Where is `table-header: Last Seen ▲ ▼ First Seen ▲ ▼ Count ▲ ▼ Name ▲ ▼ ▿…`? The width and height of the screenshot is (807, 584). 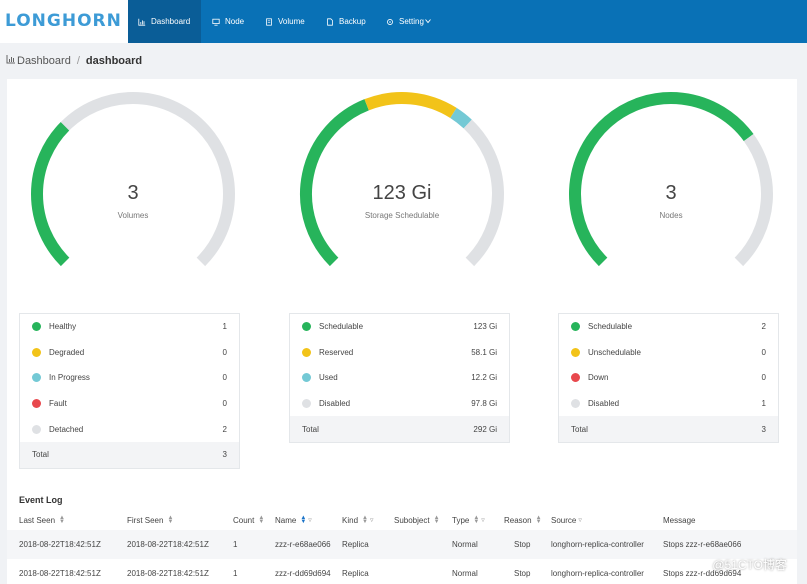 table-header: Last Seen ▲ ▼ First Seen ▲ ▼ Count ▲ ▼ Name ▲ ▼ ▿… is located at coordinates (402, 520).